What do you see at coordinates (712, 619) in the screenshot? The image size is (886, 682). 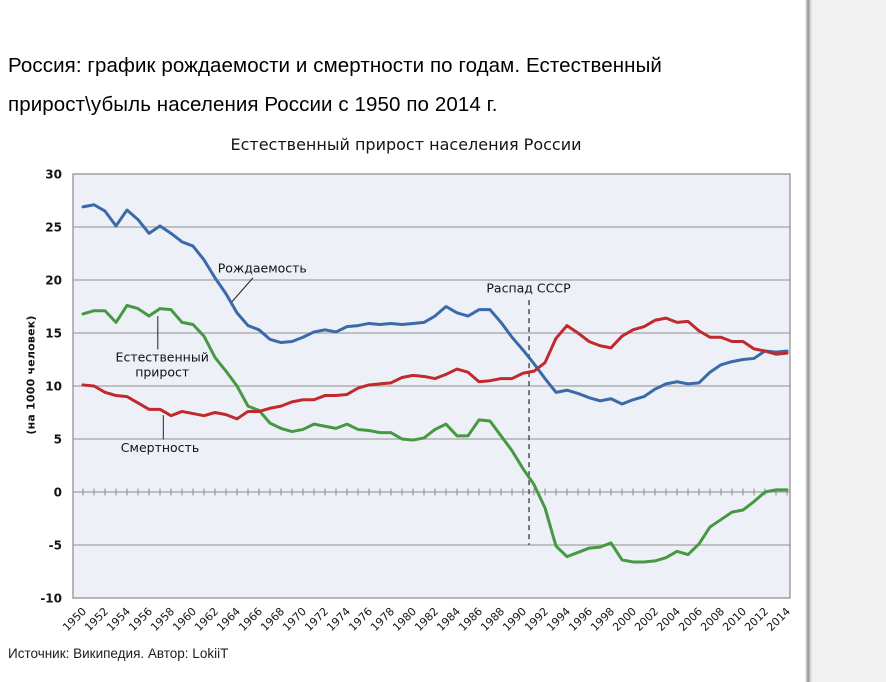 I see `x-tick-label: 2008` at bounding box center [712, 619].